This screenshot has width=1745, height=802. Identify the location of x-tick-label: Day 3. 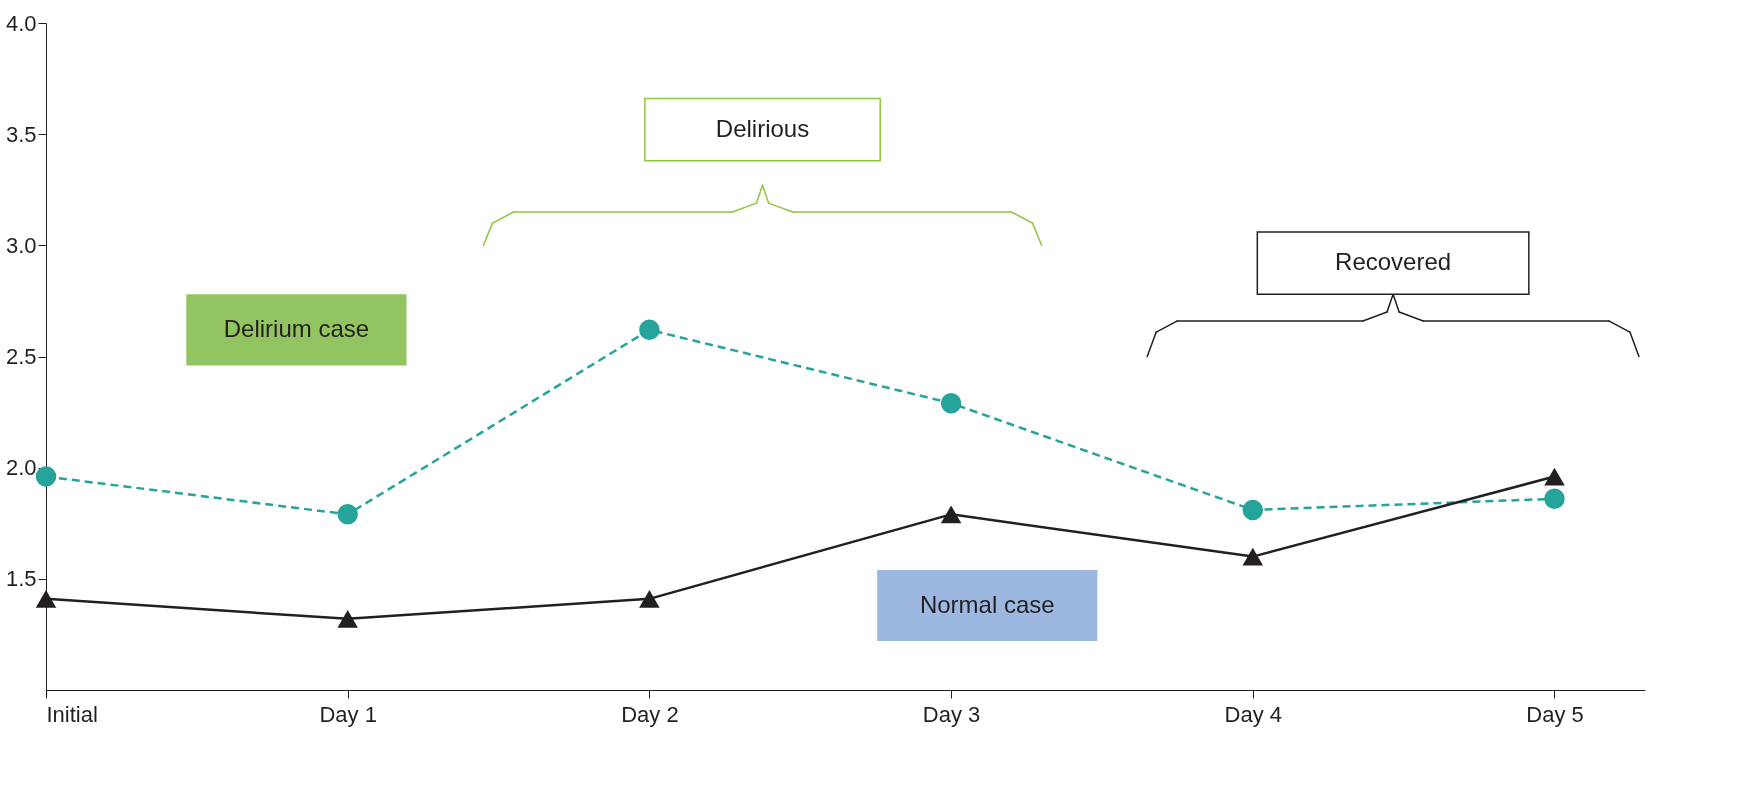
(951, 714).